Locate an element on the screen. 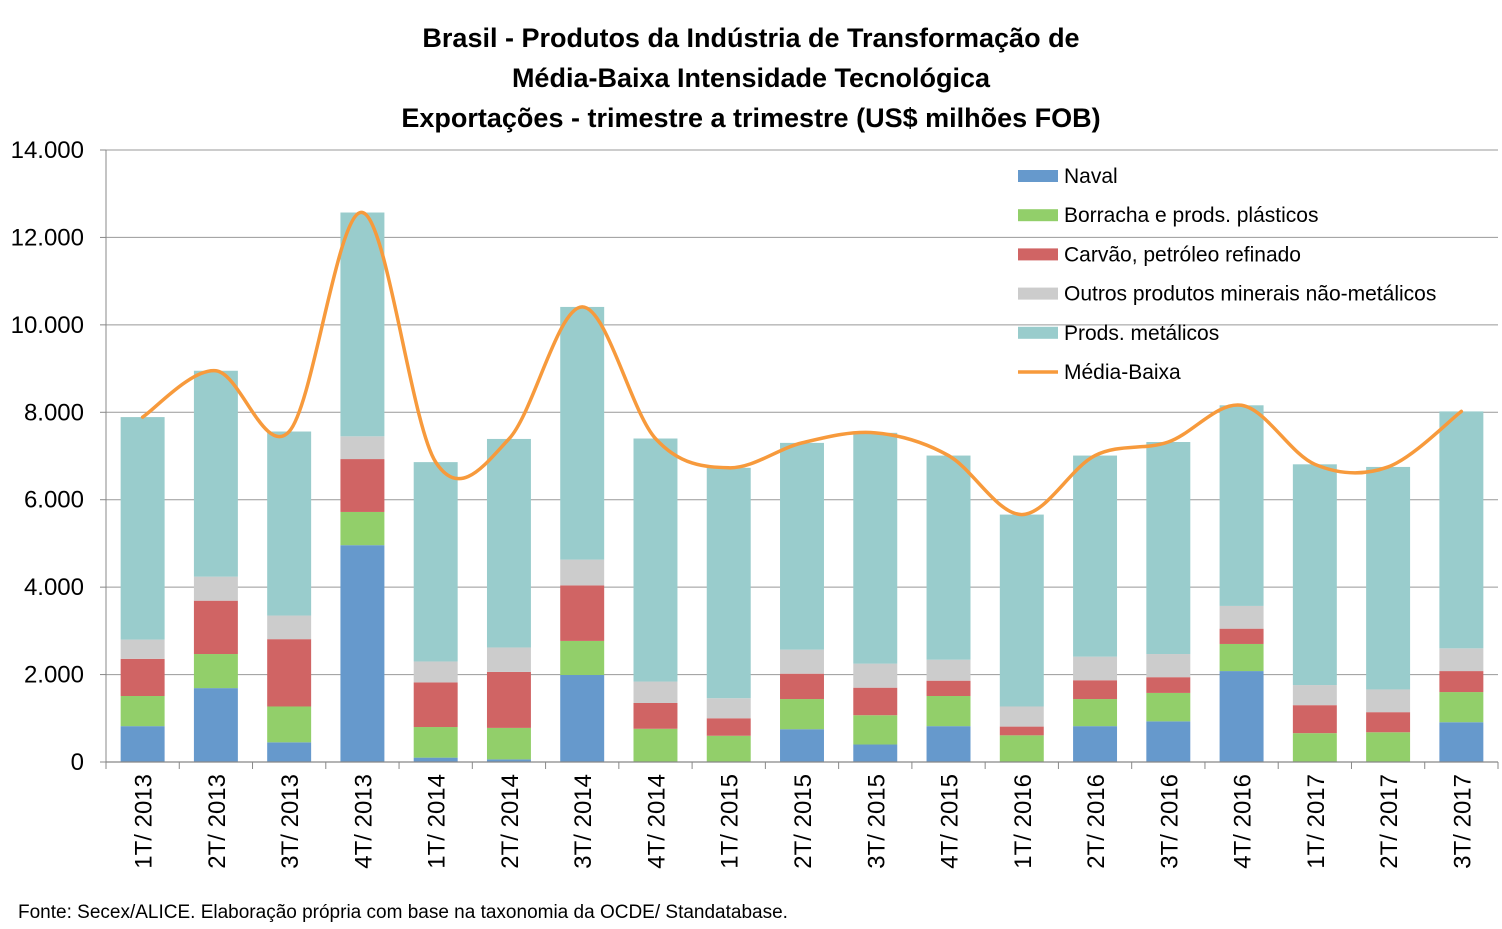 The width and height of the screenshot is (1502, 929). x-tick-label: 4T/ 2016 is located at coordinates (1243, 821).